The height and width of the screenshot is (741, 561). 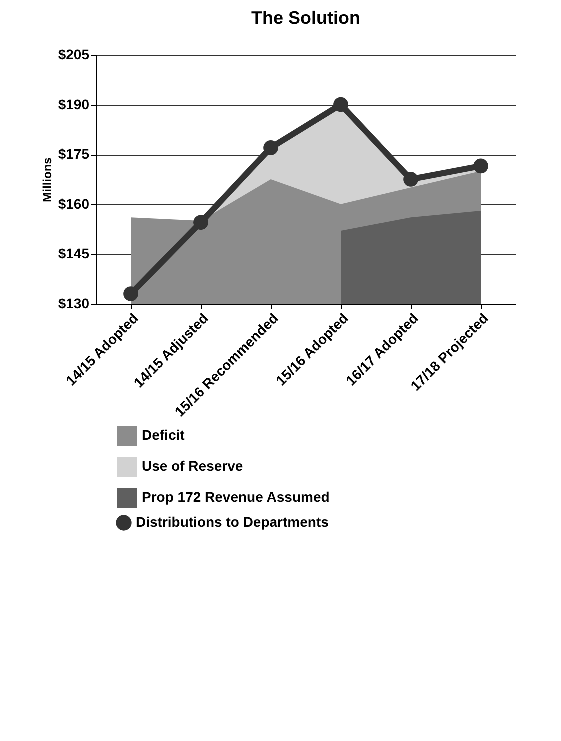 What do you see at coordinates (233, 522) in the screenshot?
I see `legend-label: Distributions to Departments` at bounding box center [233, 522].